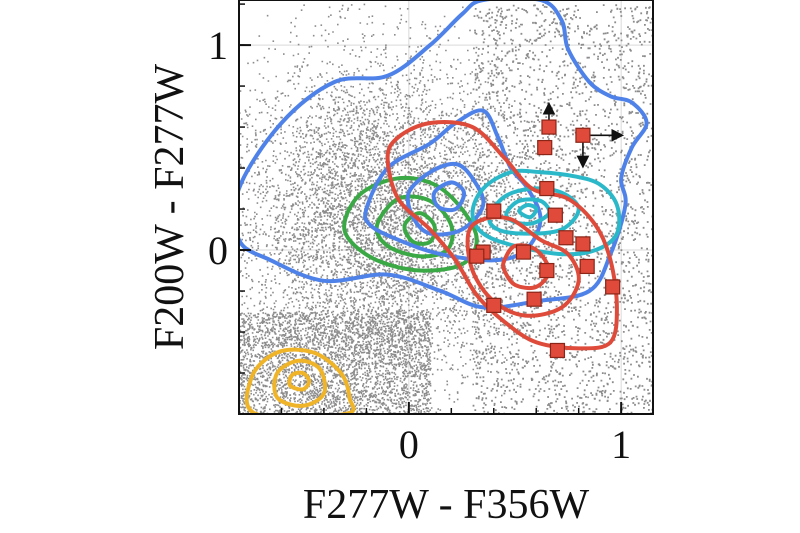 This screenshot has height=533, width=800. What do you see at coordinates (621, 444) in the screenshot?
I see `x-tick-label: 1` at bounding box center [621, 444].